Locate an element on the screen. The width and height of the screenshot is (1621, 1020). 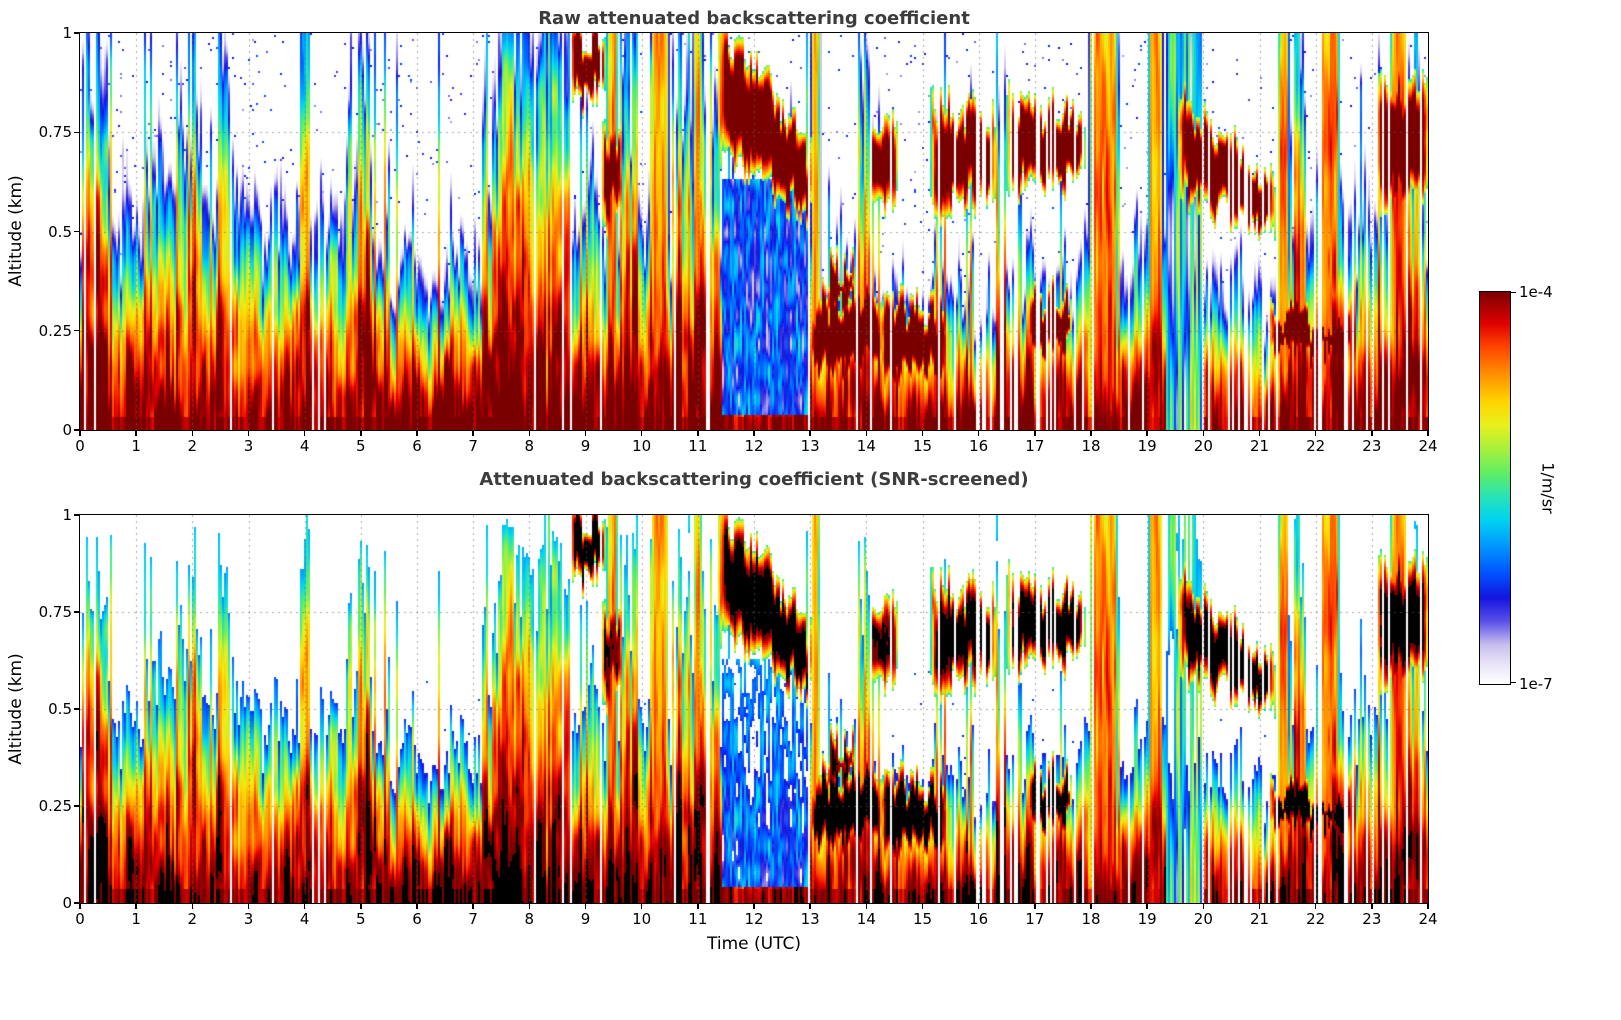
x-tick-label: 10 is located at coordinates (642, 446).